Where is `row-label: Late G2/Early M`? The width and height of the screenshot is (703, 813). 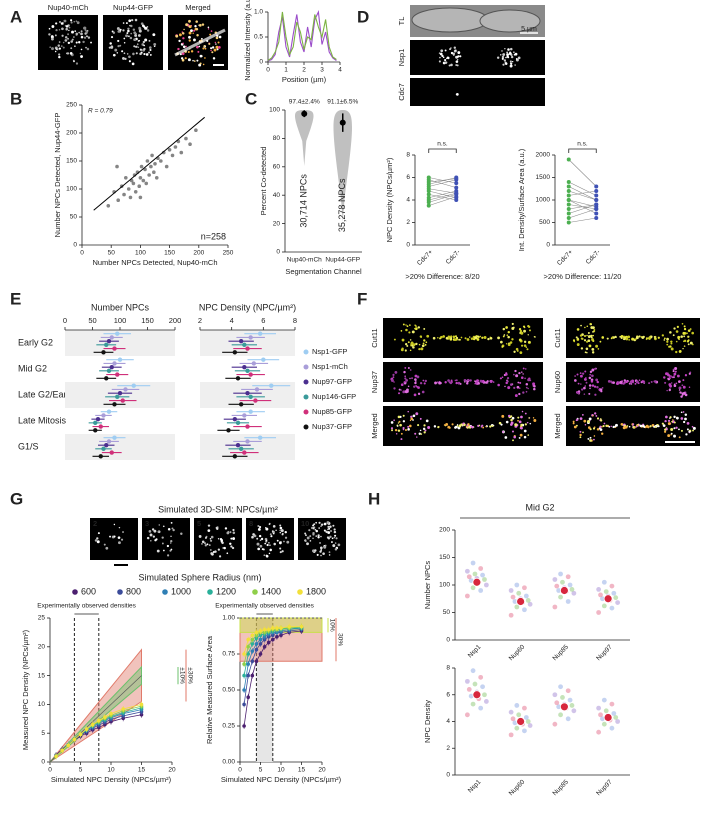 row-label: Late G2/Early M is located at coordinates (50, 394).